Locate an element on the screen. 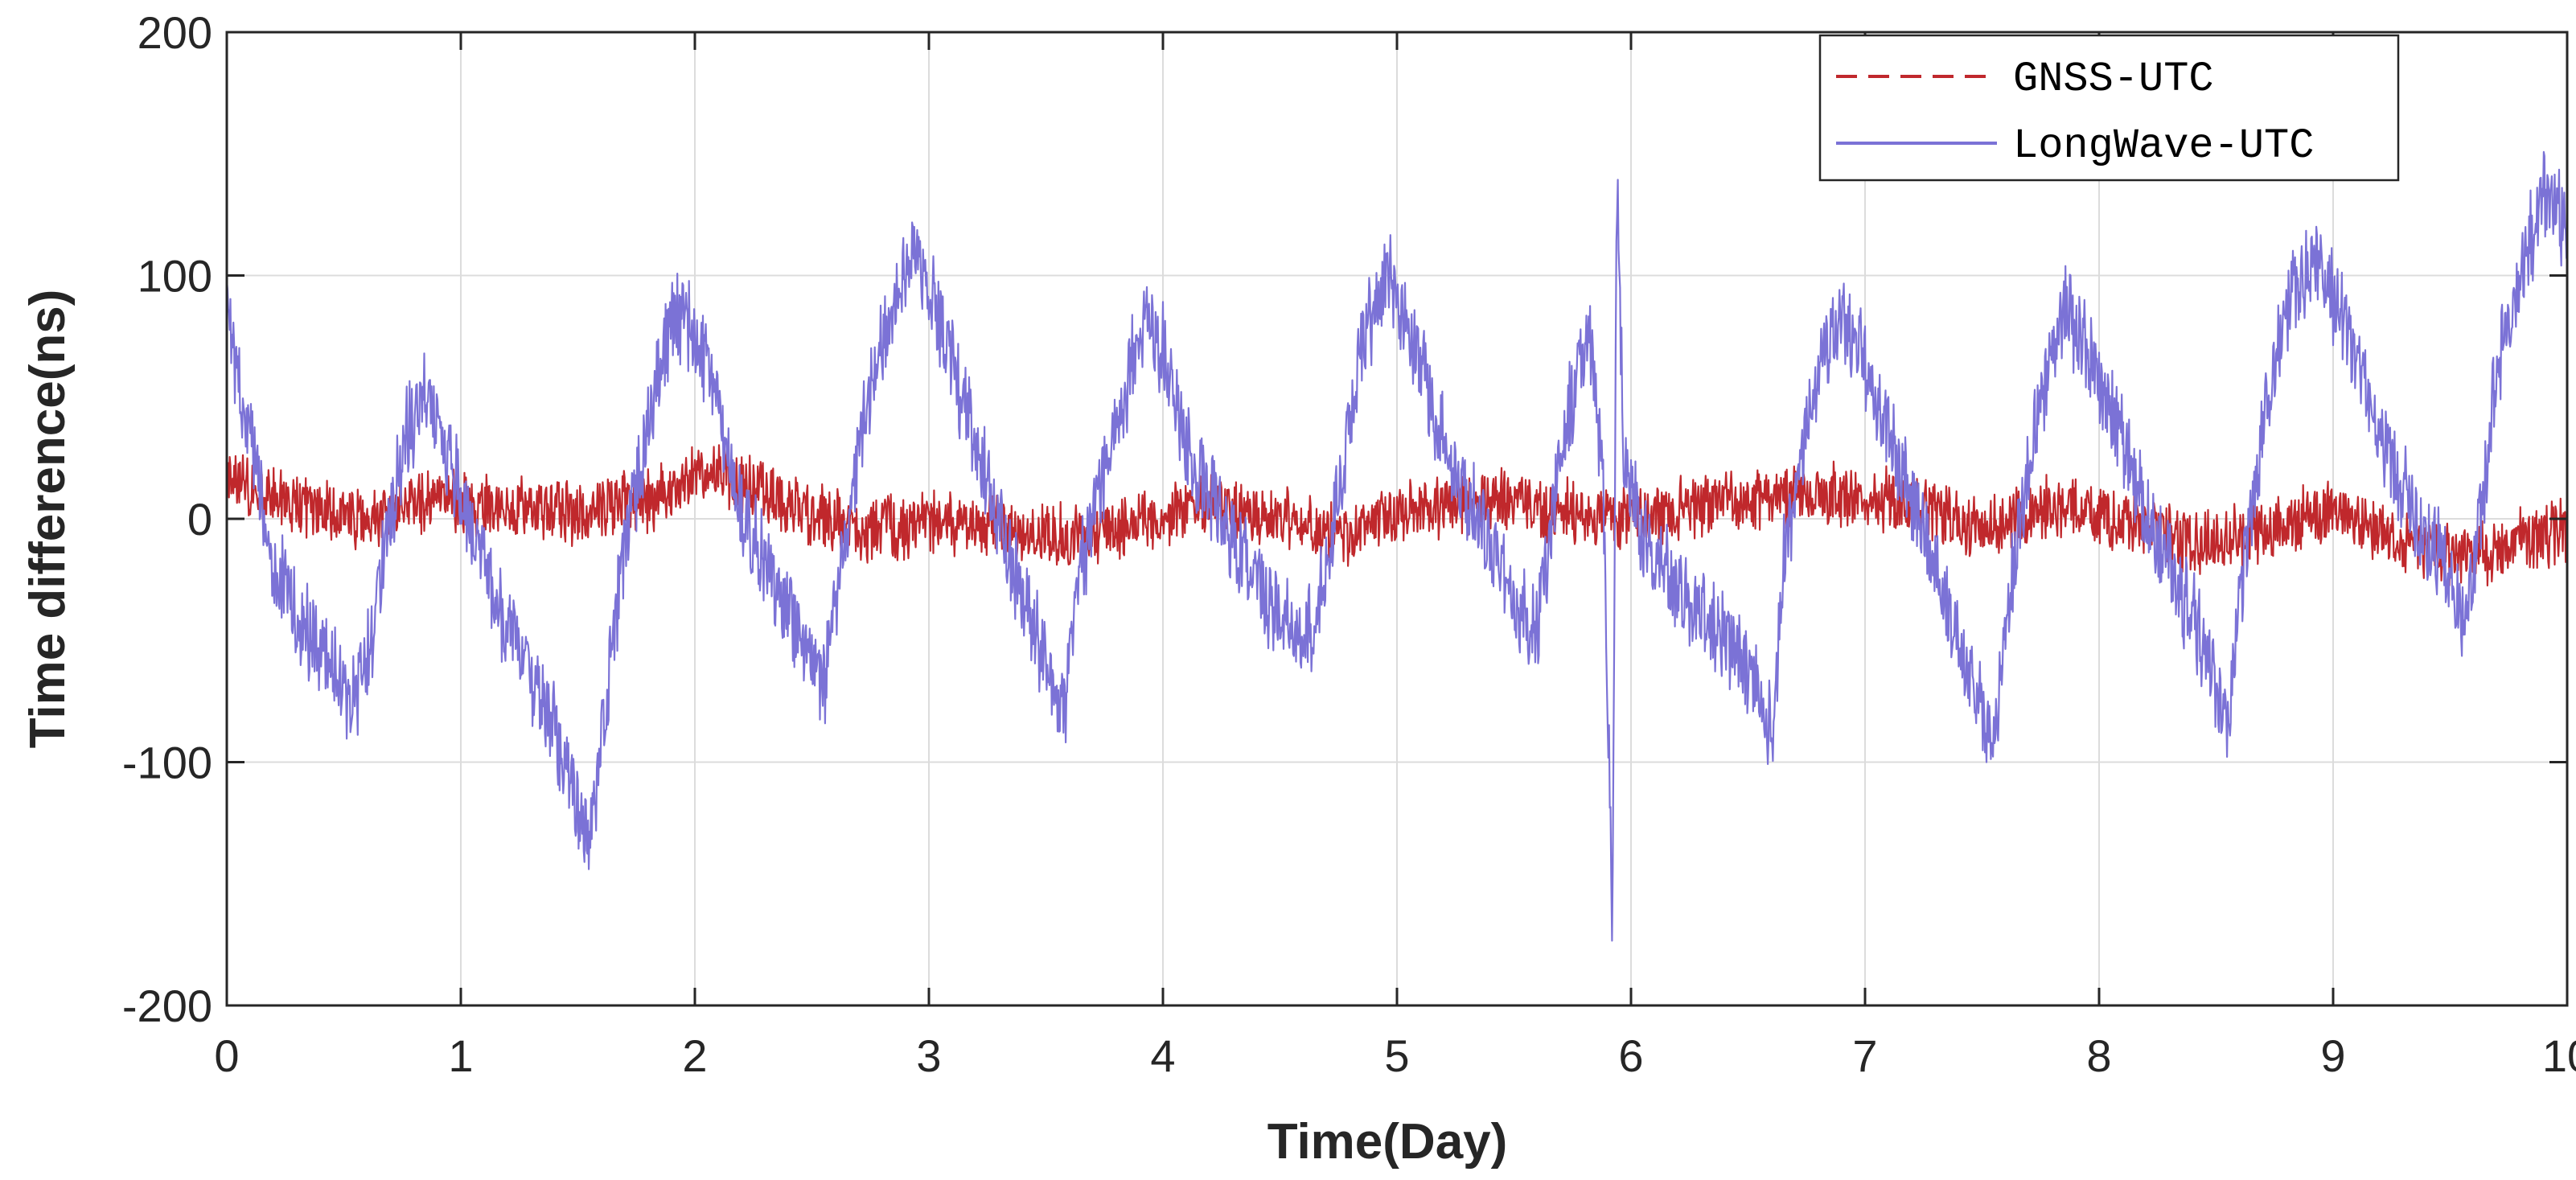 This screenshot has width=2576, height=1180. y-tick-labels: 200 100 0 -100 -200 is located at coordinates (167, 519).